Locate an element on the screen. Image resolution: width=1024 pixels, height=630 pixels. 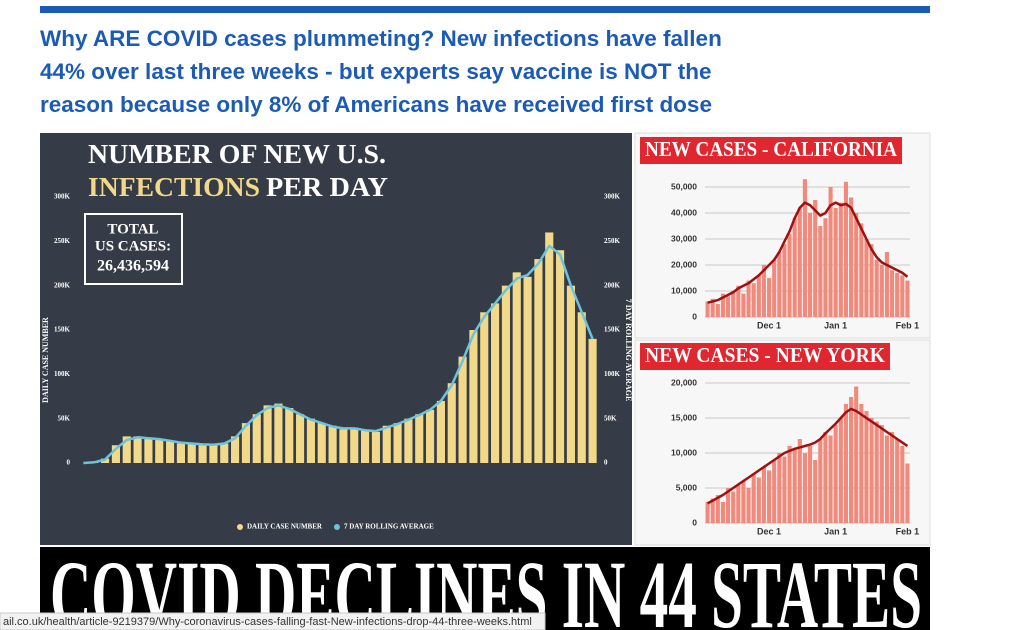
y-tick-label: 50,000 is located at coordinates (684, 186).